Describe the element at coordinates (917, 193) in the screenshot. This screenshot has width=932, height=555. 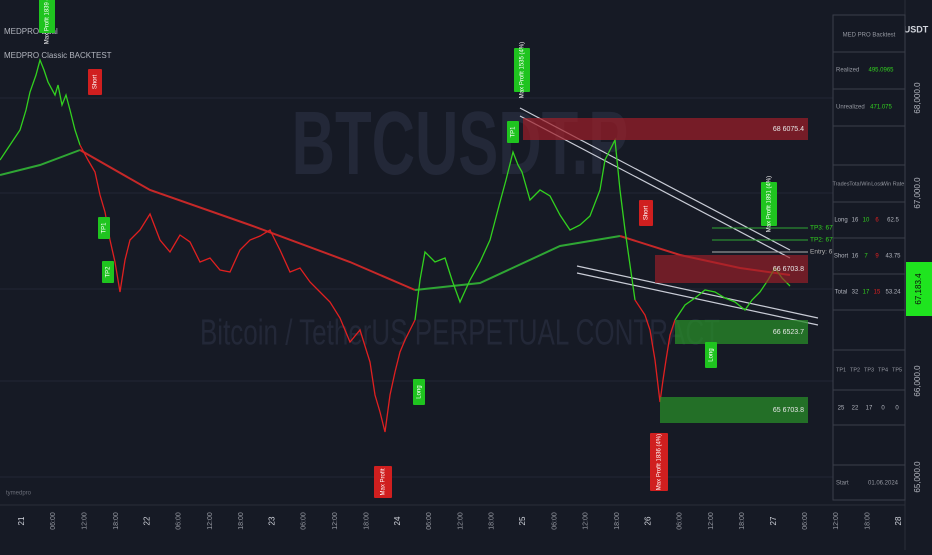
I see `price-label: 67,000.0` at that location.